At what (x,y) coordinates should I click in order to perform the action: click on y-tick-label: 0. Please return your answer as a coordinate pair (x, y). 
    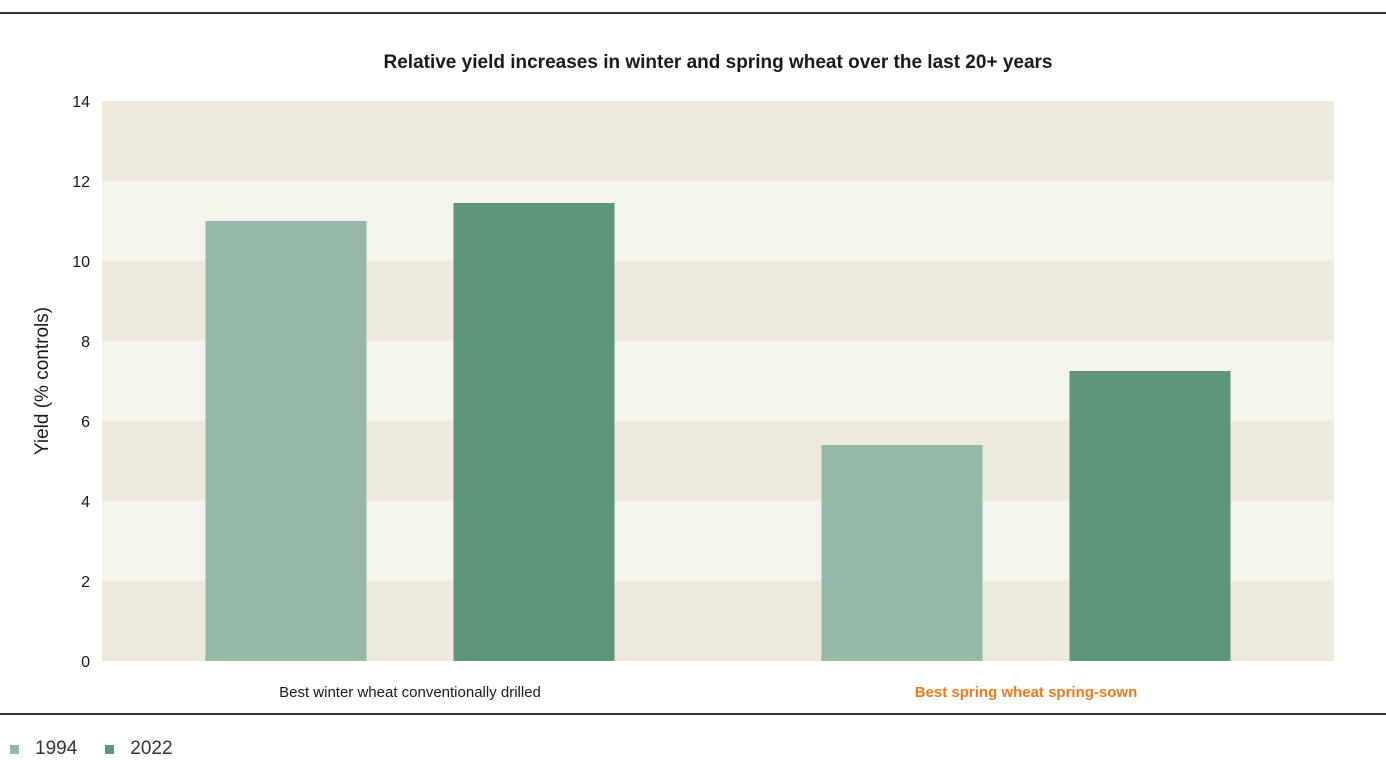
    Looking at the image, I should click on (85, 662).